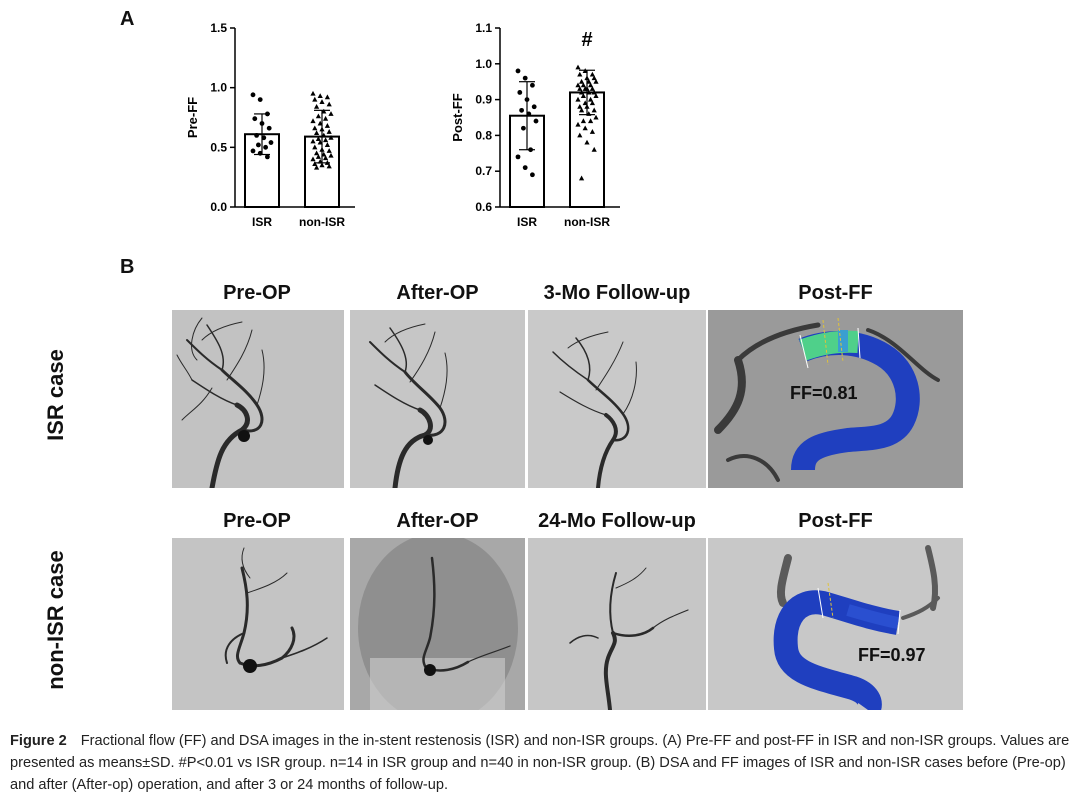  Describe the element at coordinates (192, 117) in the screenshot. I see `pre-ff-y-label: Pre-FF` at that location.